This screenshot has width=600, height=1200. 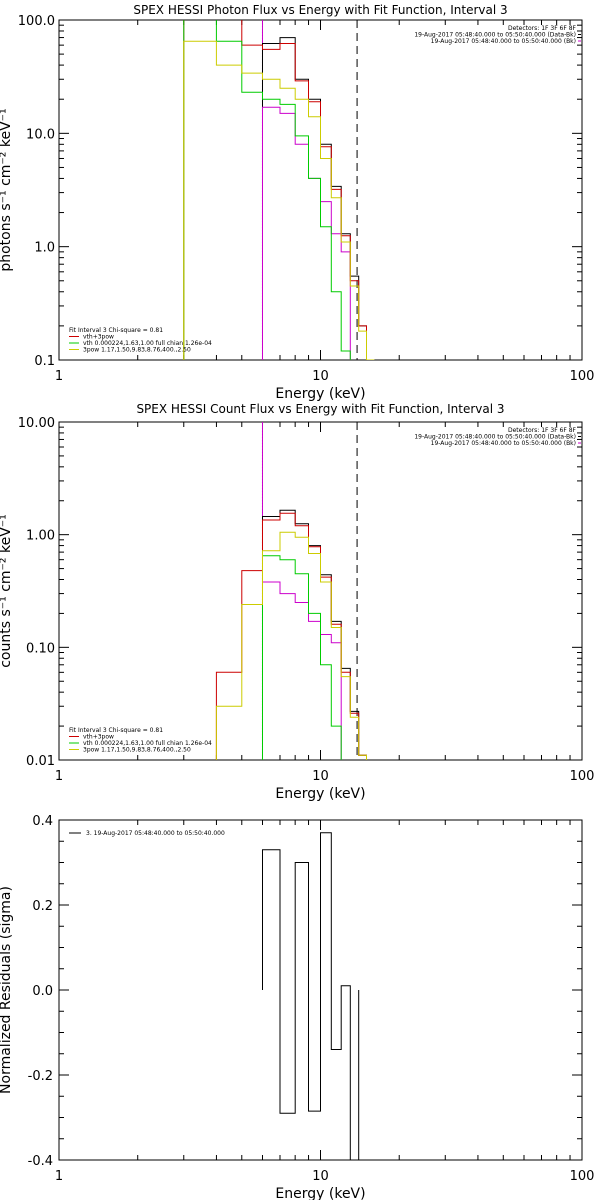 I want to click on y-tick-label: 100.0, so click(x=36, y=21).